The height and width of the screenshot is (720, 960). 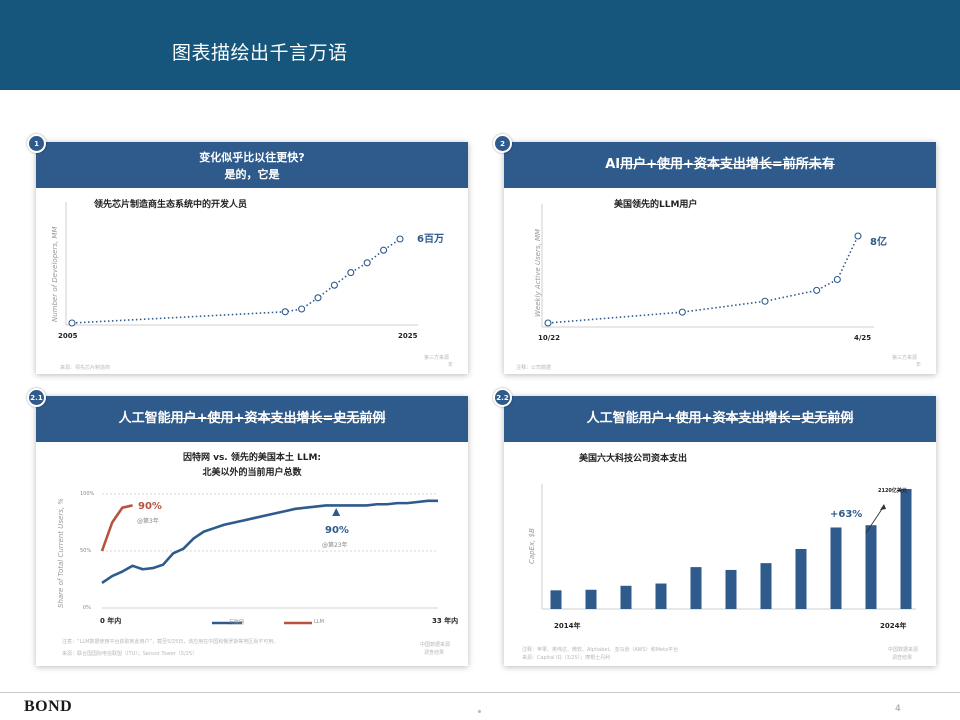 What do you see at coordinates (801, 579) in the screenshot?
I see `bar-2021` at bounding box center [801, 579].